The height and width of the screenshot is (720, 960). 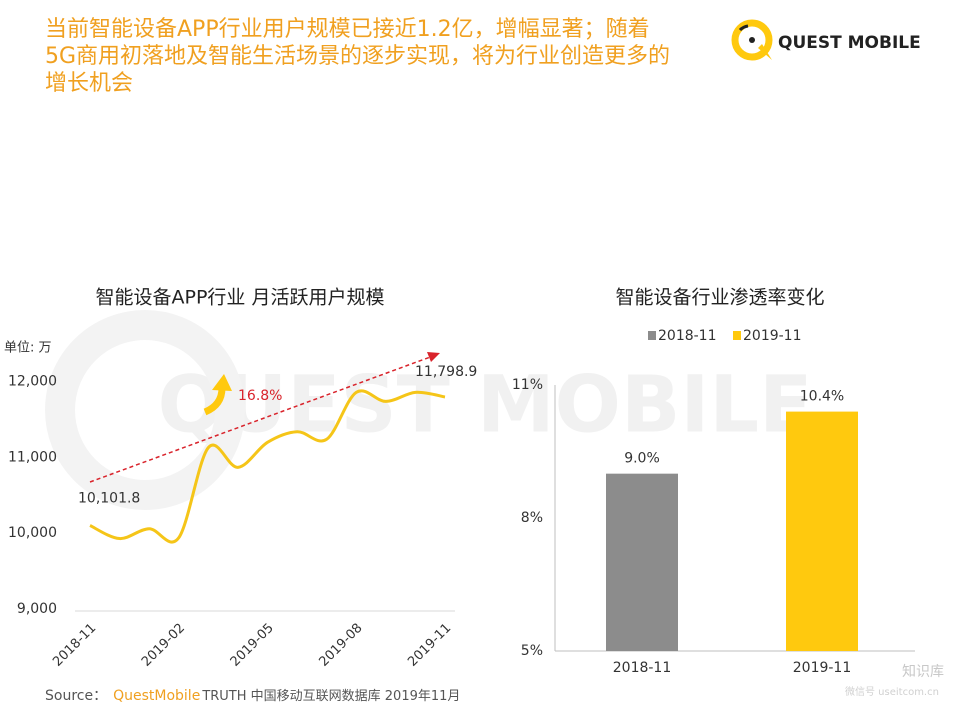 I want to click on data-label: 10.4%, so click(x=822, y=397).